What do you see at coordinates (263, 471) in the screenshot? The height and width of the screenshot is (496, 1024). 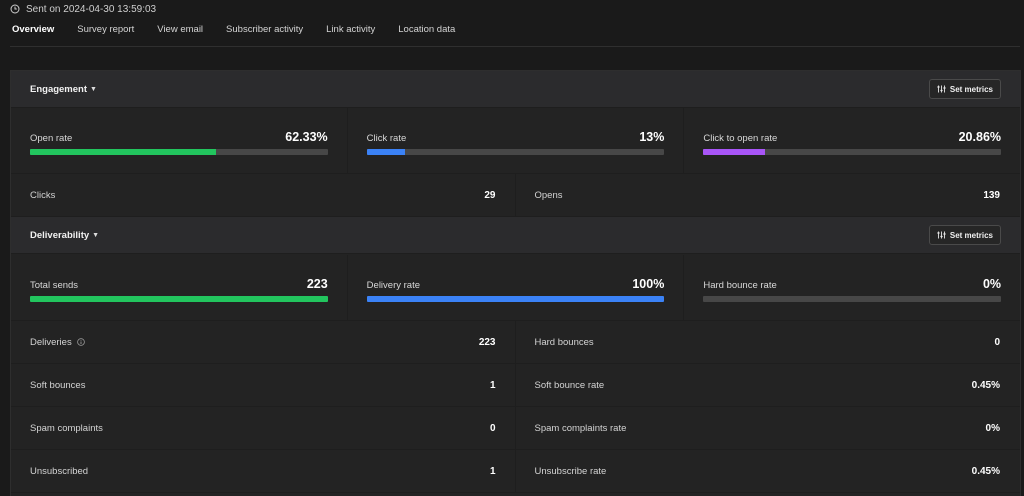 I see `stat-unsubscribed: Unsubscribed 1` at bounding box center [263, 471].